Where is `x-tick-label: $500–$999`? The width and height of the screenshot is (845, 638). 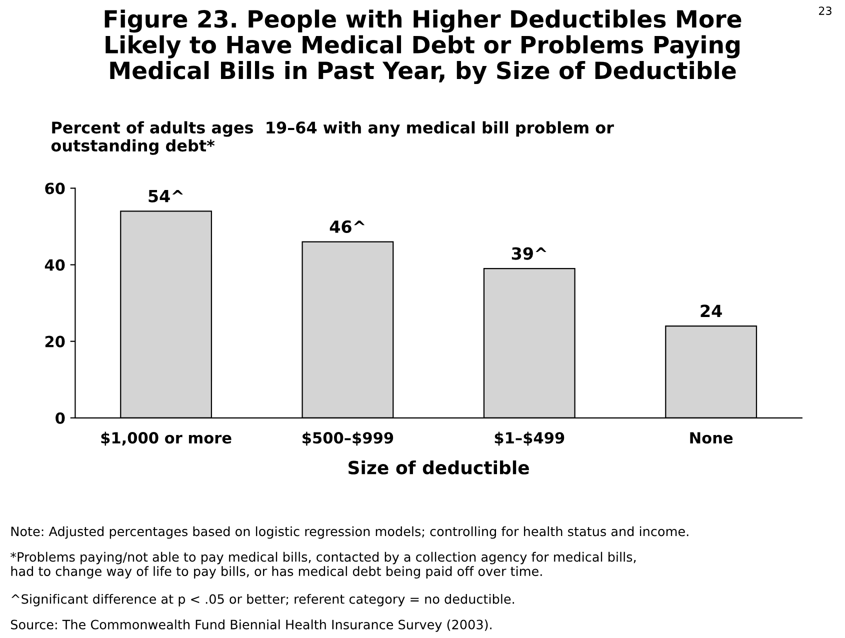 x-tick-label: $500–$999 is located at coordinates (348, 439).